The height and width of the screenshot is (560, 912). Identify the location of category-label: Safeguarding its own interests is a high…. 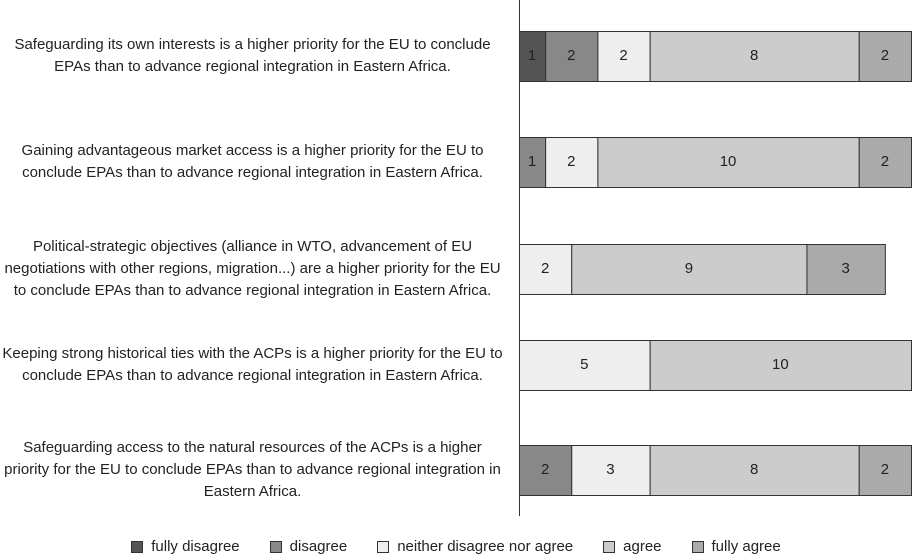
(252, 55).